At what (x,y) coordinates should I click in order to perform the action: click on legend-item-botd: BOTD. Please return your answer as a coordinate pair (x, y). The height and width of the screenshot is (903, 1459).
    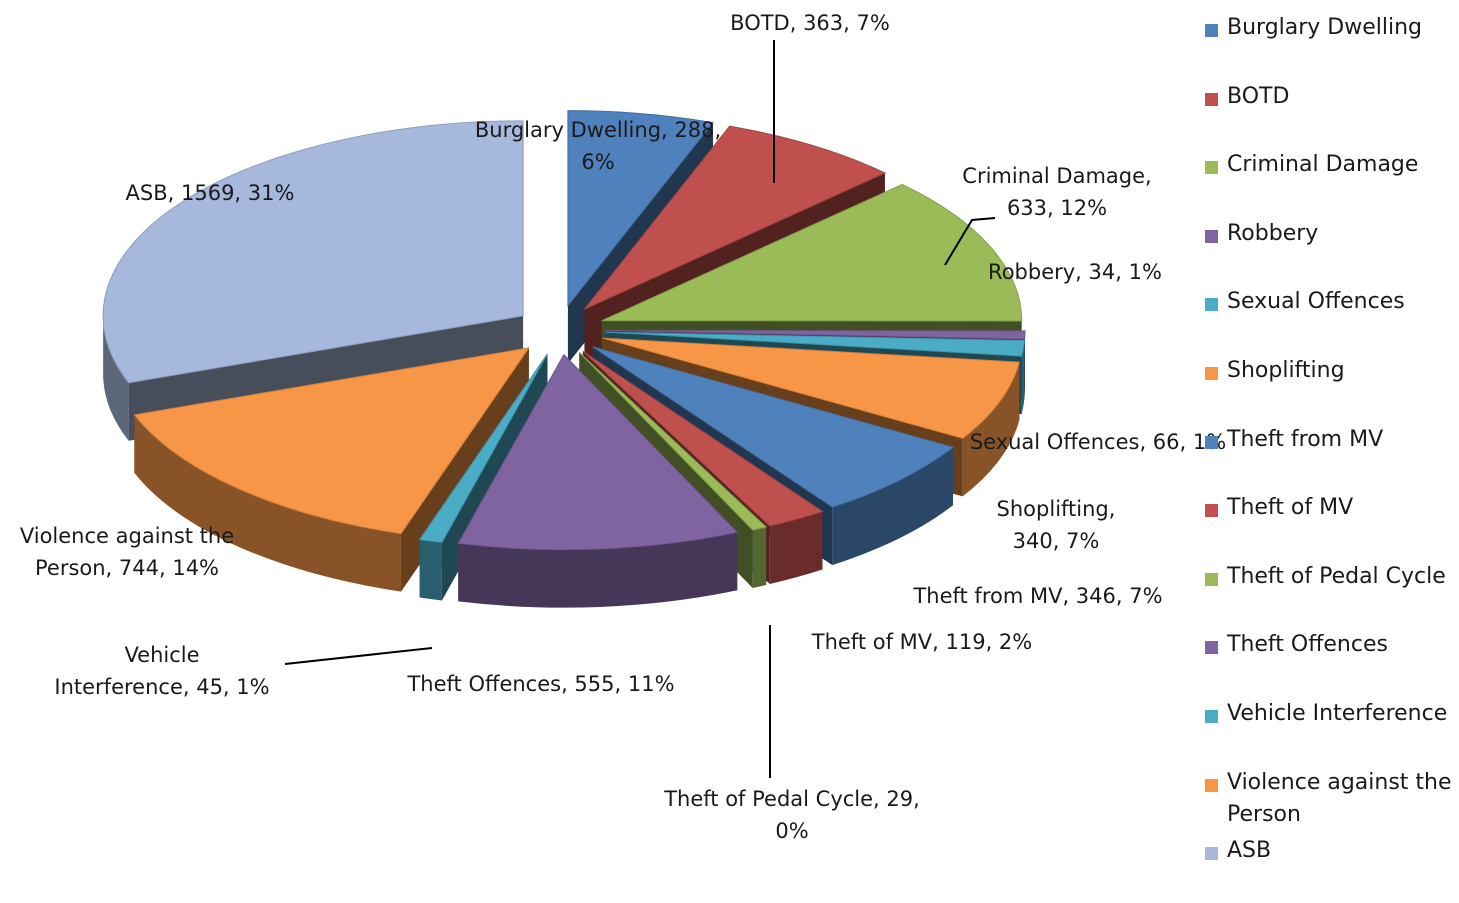
    Looking at the image, I should click on (1330, 115).